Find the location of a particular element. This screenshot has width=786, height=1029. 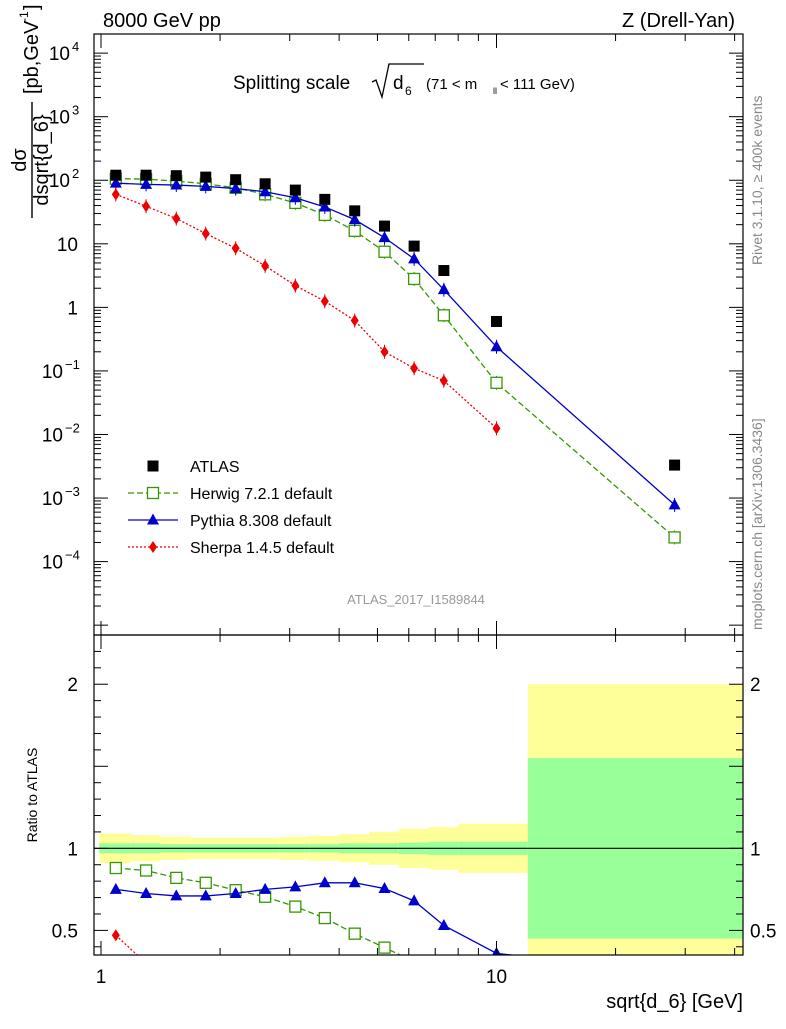

y-tick-exponent: −4 is located at coordinates (72, 555).